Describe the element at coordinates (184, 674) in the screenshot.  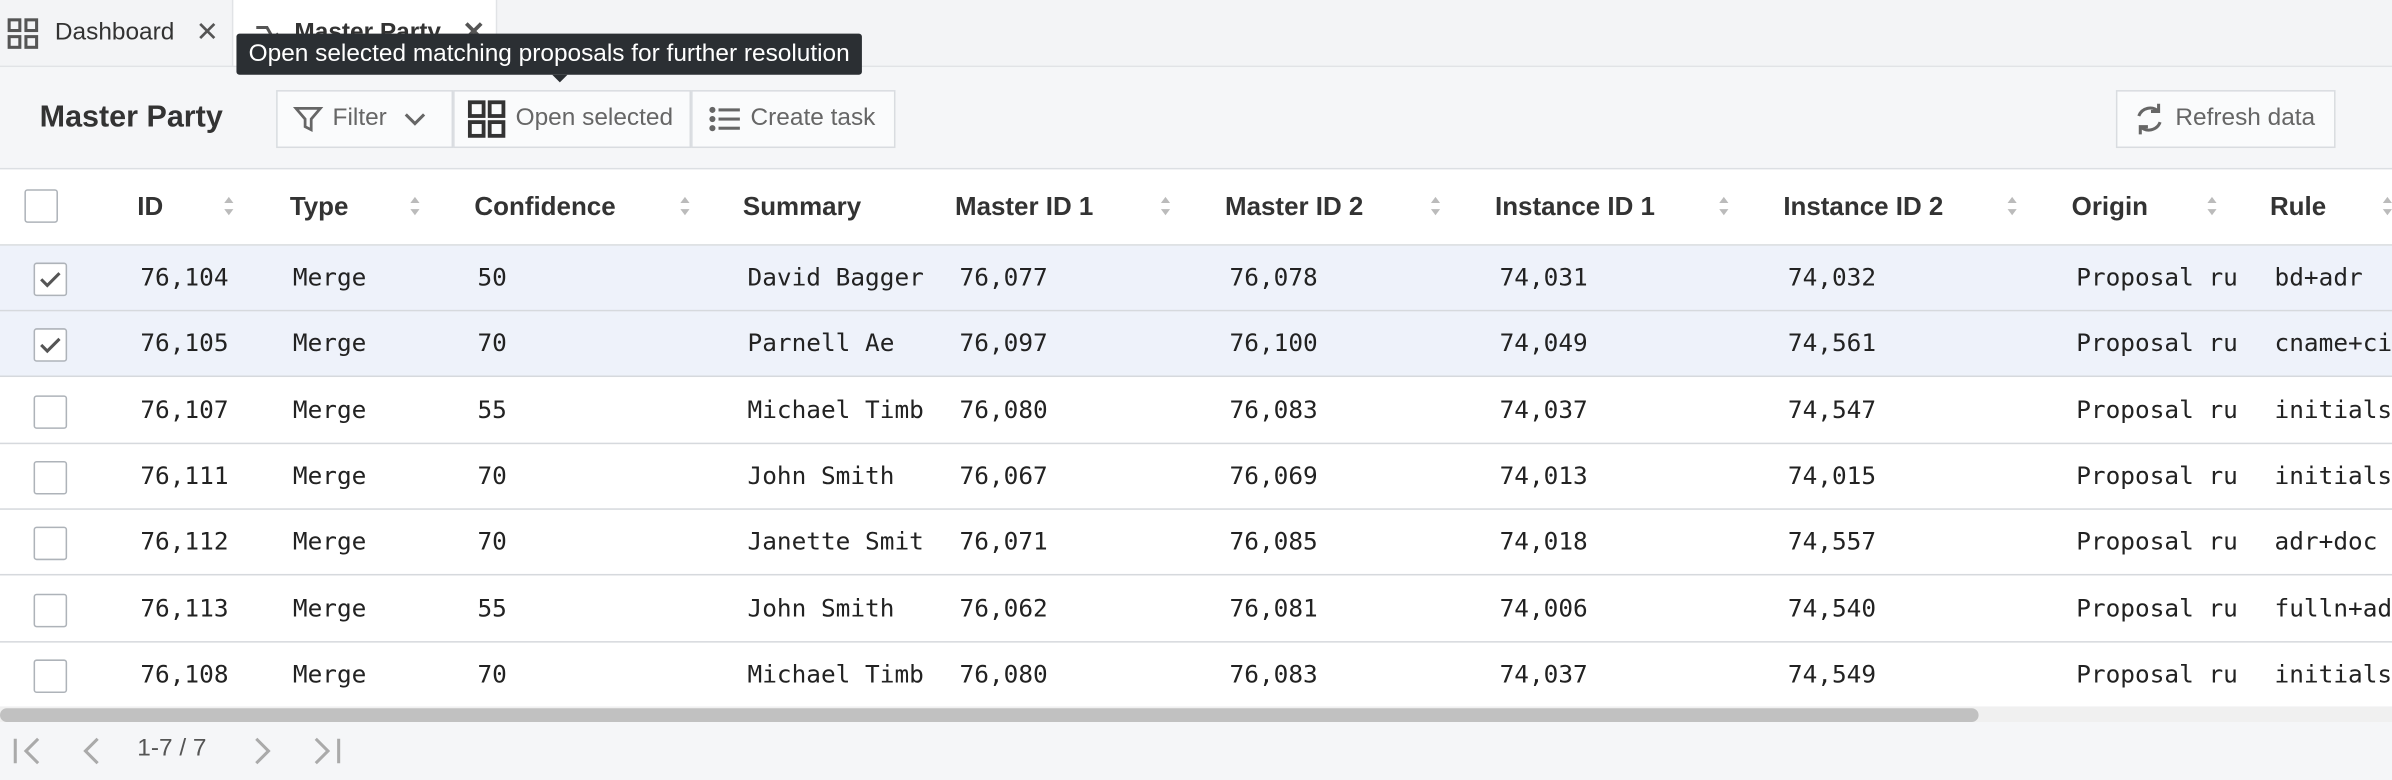
I see `table-cell: 76,108` at that location.